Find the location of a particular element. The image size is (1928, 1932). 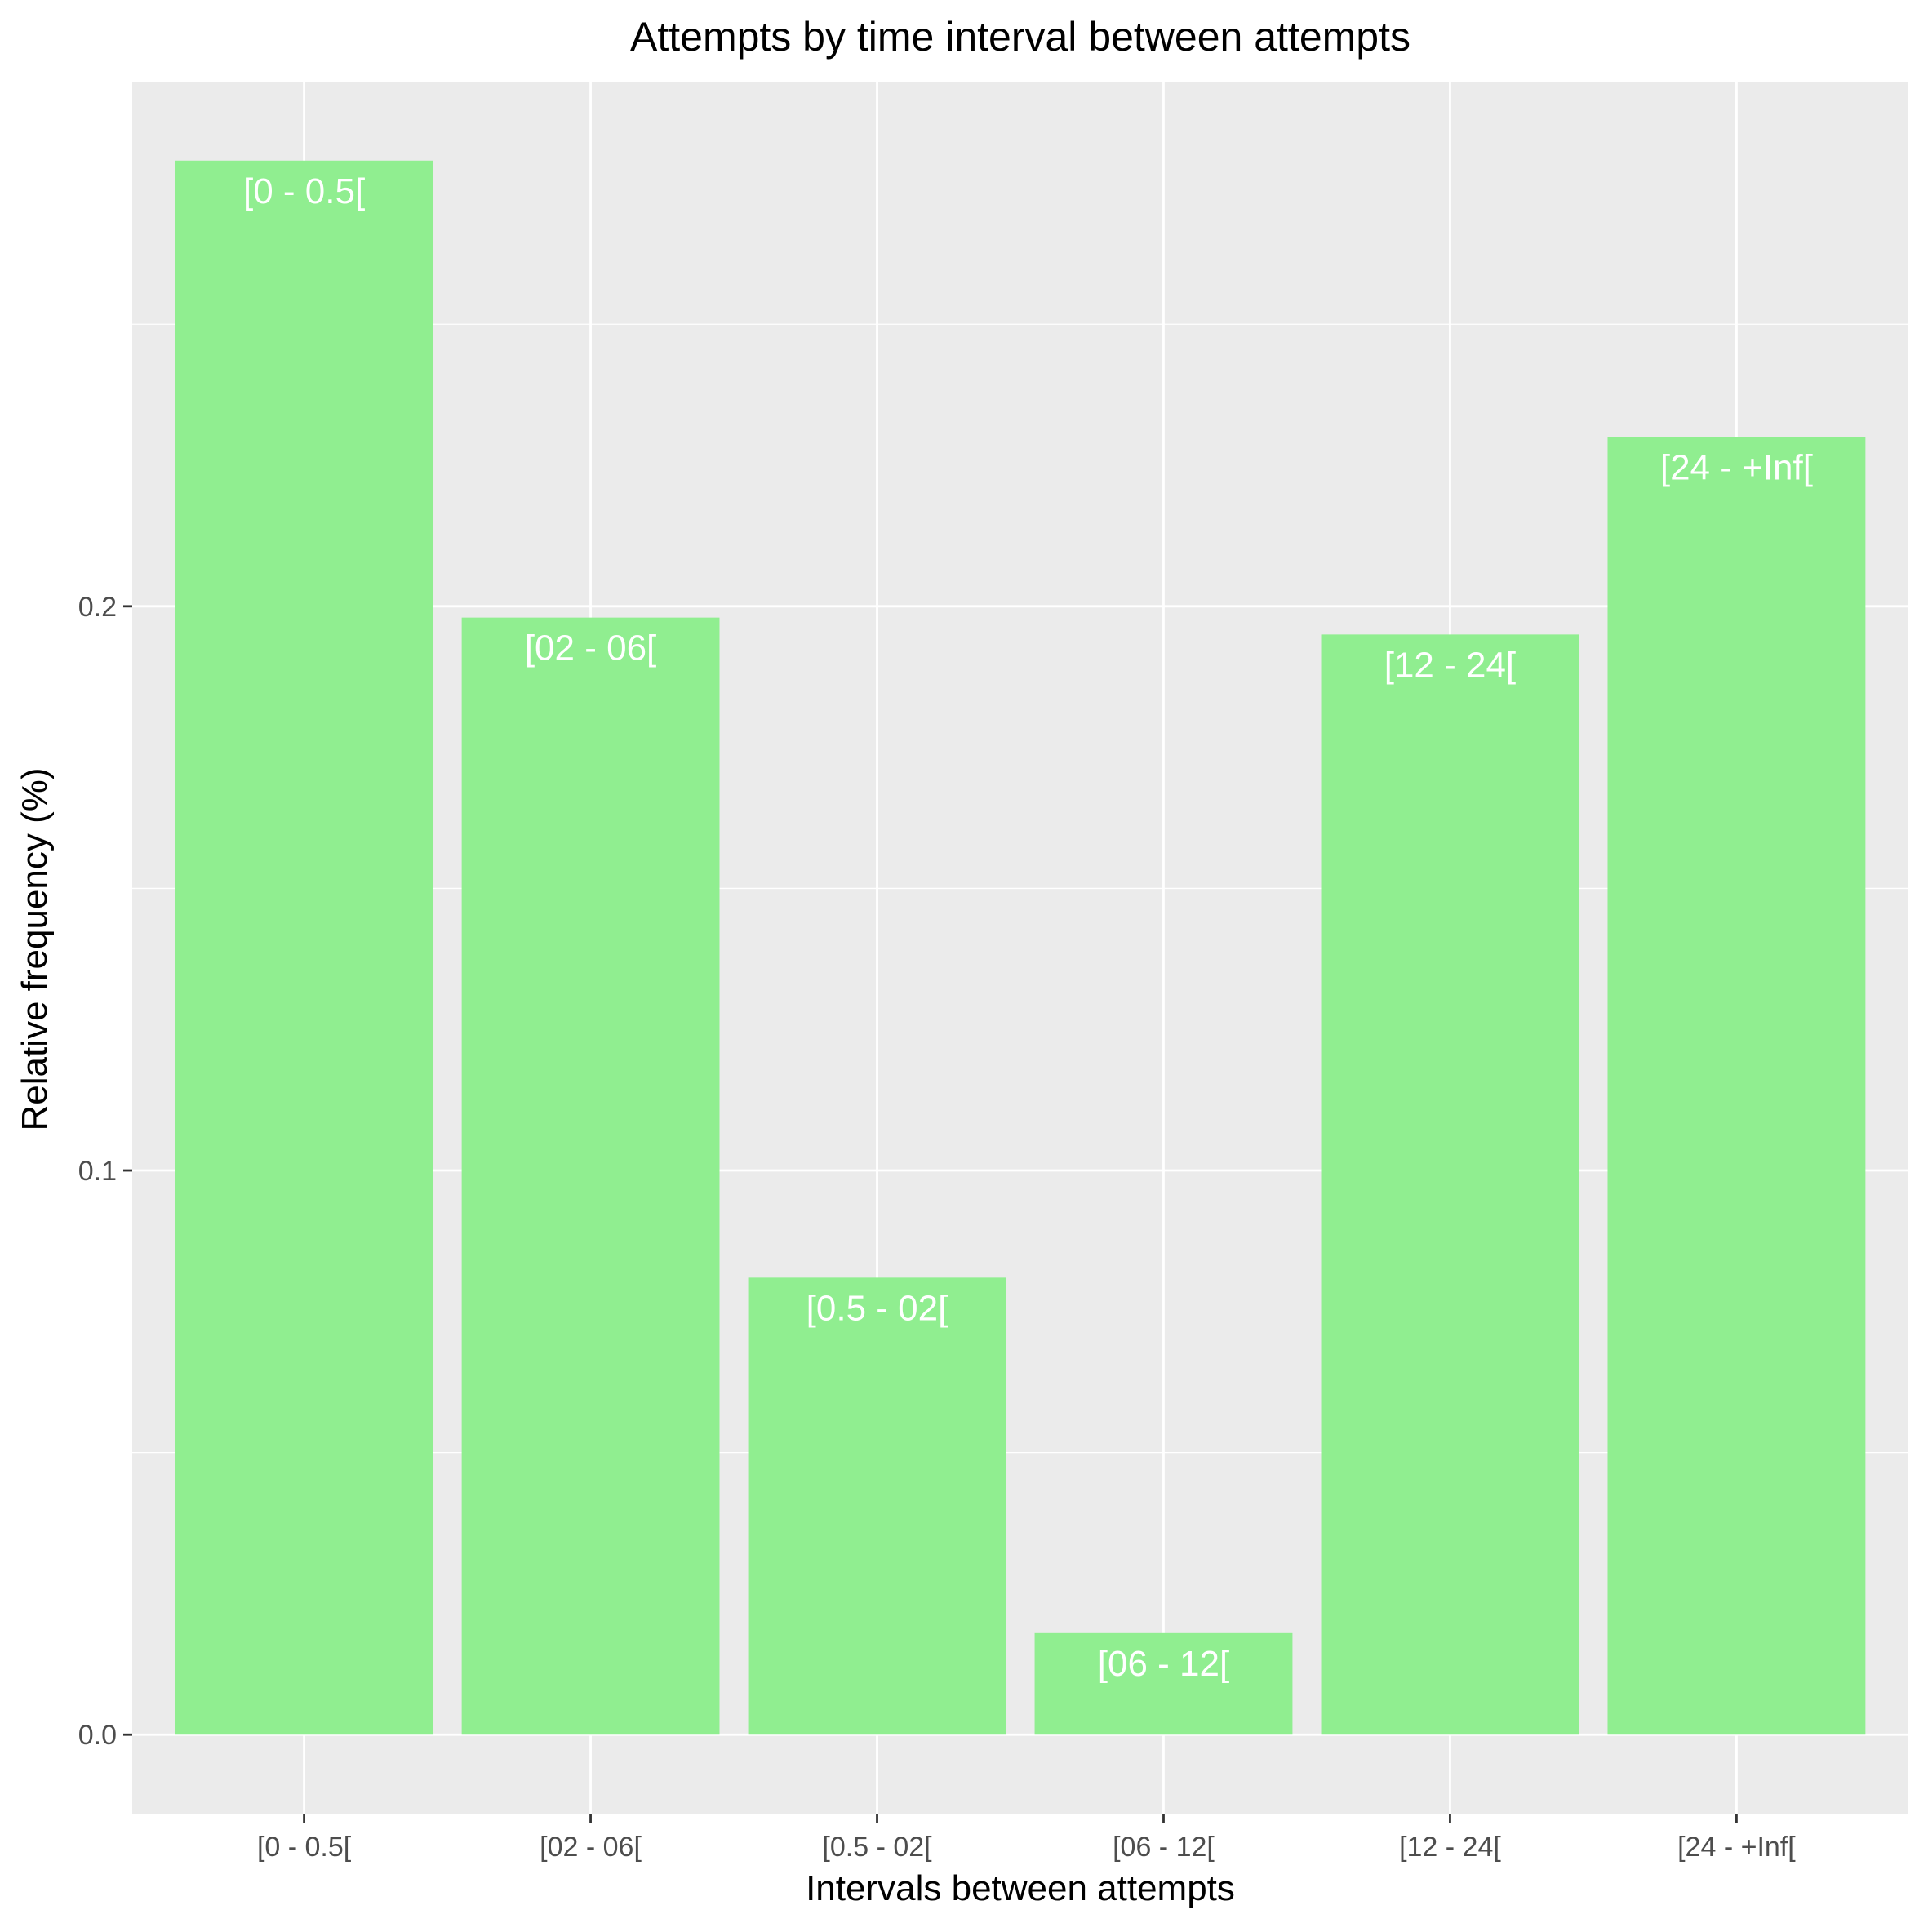

y-tick-label: 0.2 is located at coordinates (97, 607).